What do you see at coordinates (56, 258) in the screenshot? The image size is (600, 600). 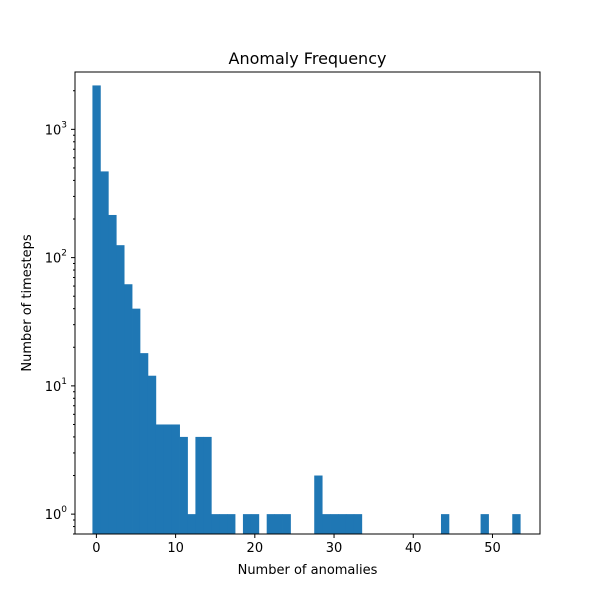 I see `y-tick-label: 10²` at bounding box center [56, 258].